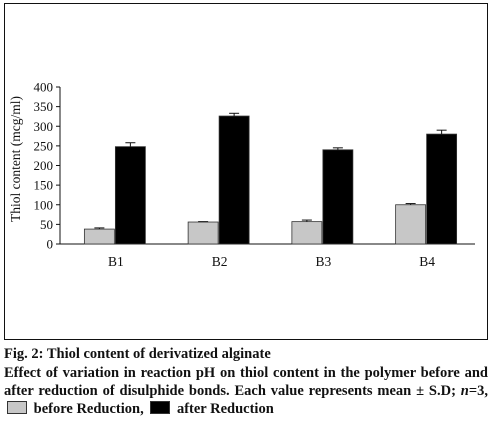 The image size is (492, 431). Describe the element at coordinates (478, 391) in the screenshot. I see `caption-n-value: =3,` at that location.